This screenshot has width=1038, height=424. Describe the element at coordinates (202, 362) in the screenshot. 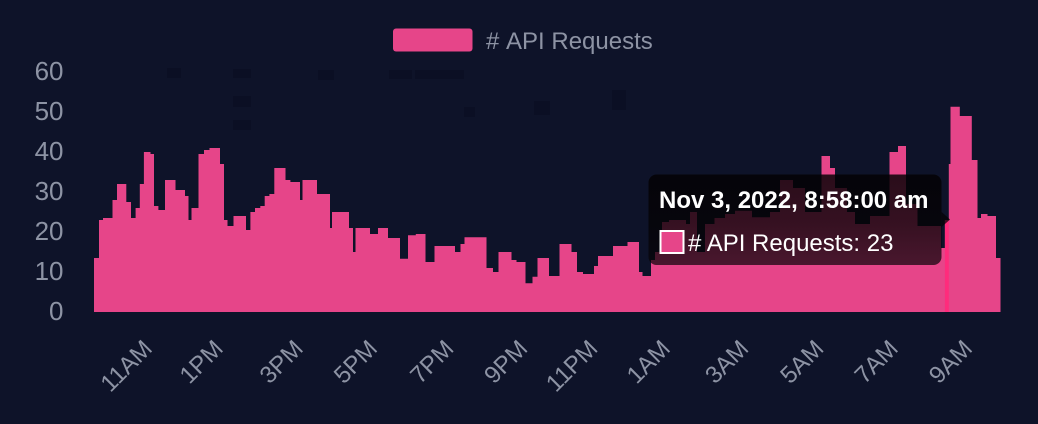

I see `svg-text: 1PM` at that location.